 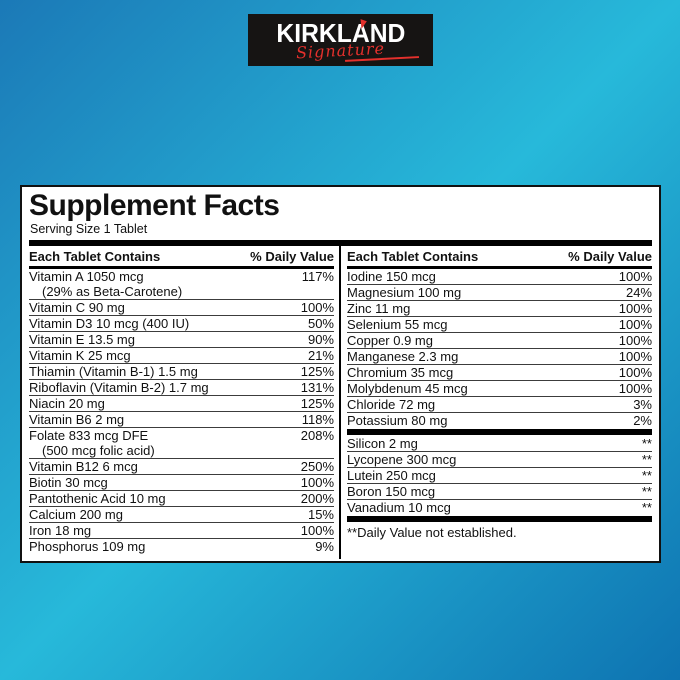 I want to click on nutrient-name-line1: Iodine 150 mcg, so click(x=391, y=276).